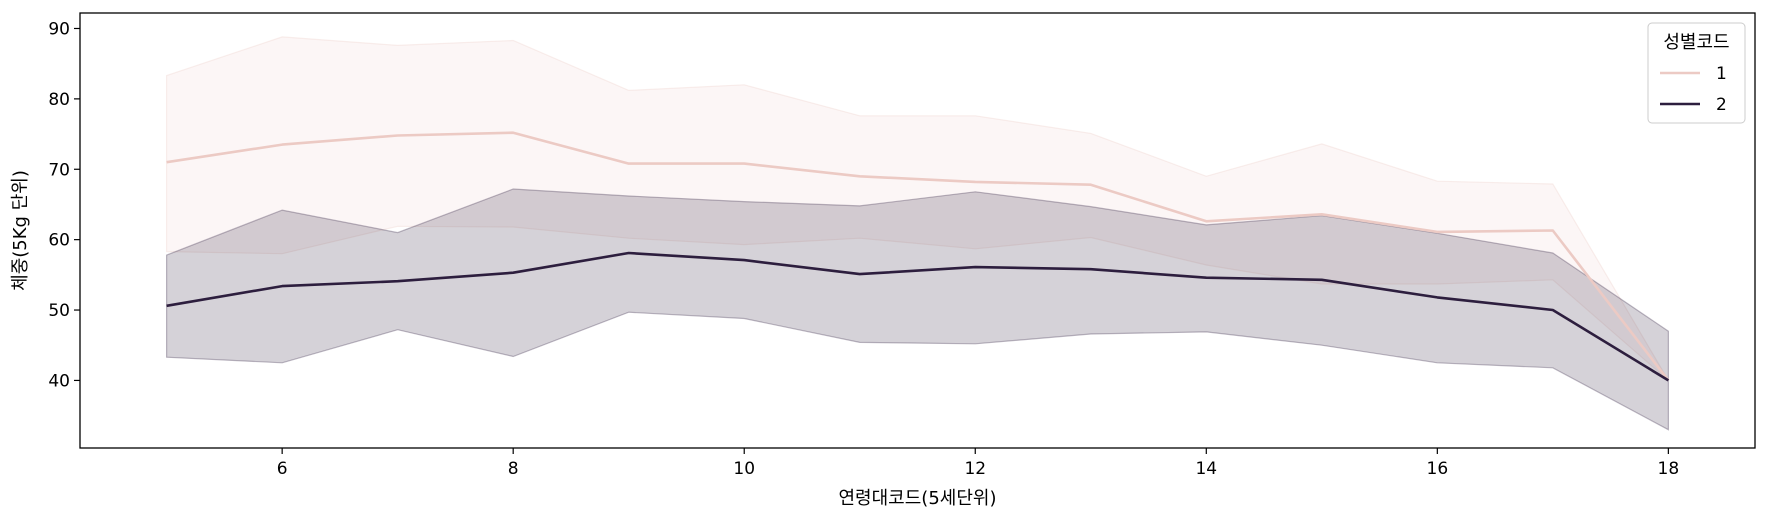  Describe the element at coordinates (918, 498) in the screenshot. I see `x-axis-title: 연령대코드(5세단위)` at that location.